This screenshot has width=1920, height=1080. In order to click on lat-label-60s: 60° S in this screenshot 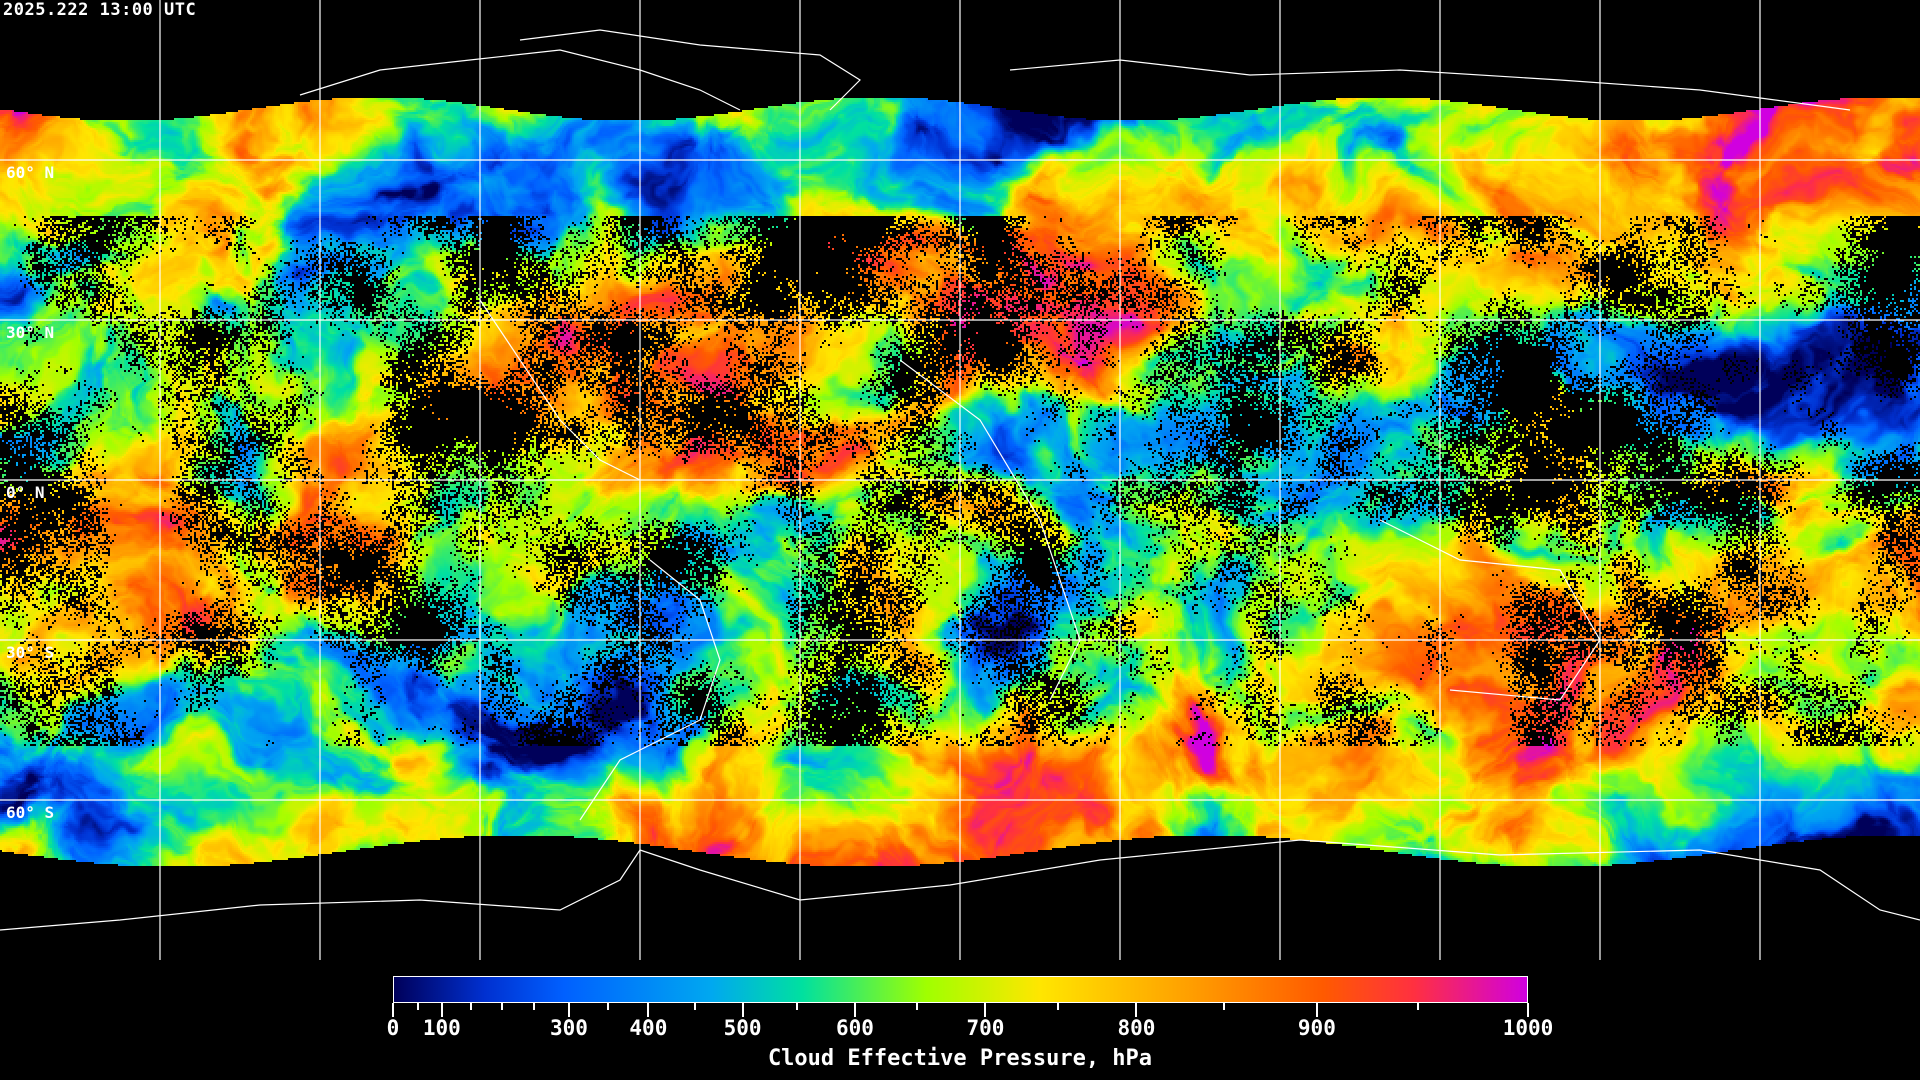, I will do `click(30, 812)`.